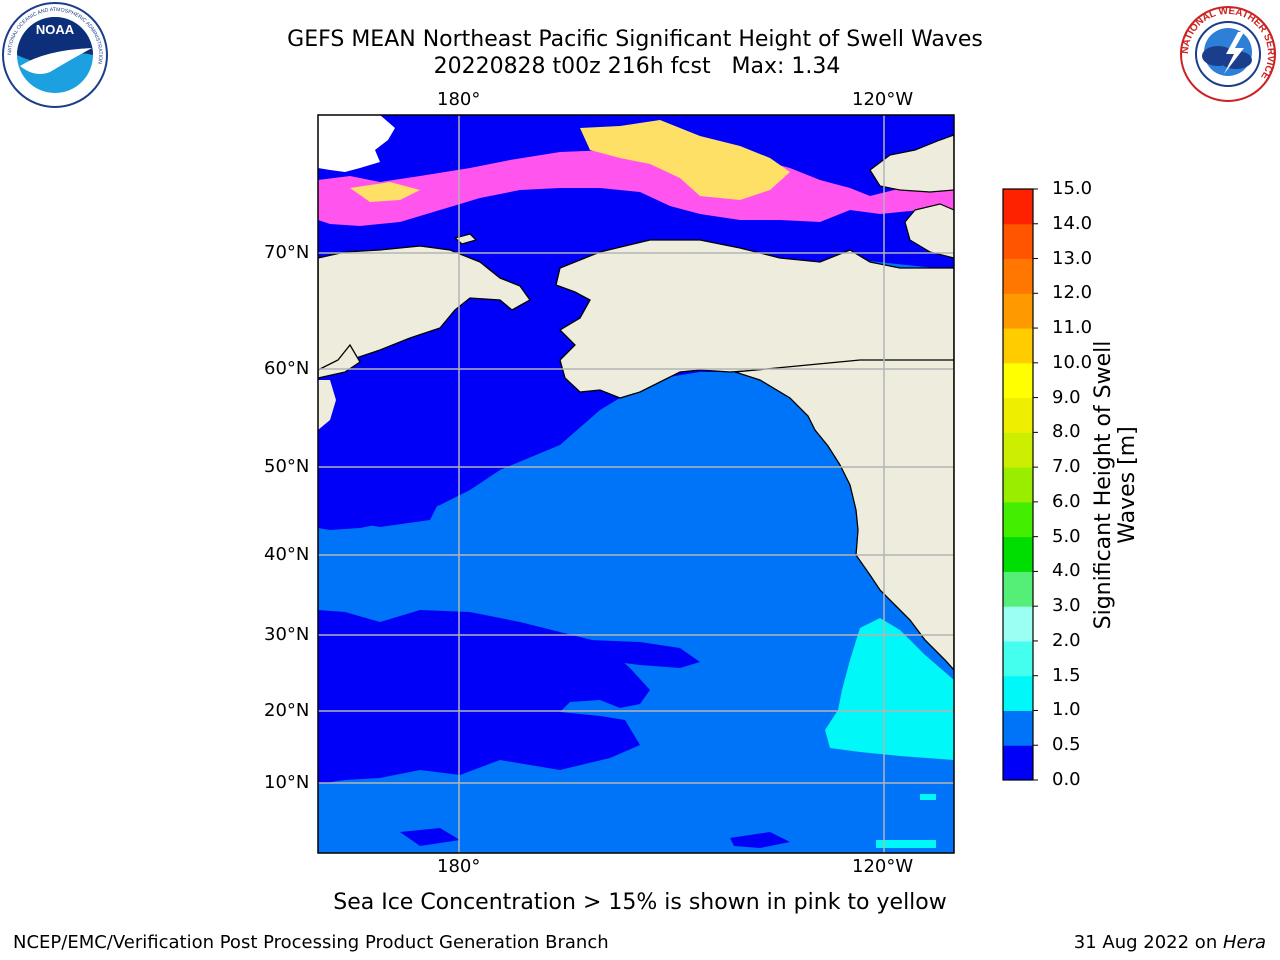  What do you see at coordinates (889, 689) in the screenshot?
I see `mid-swell-cyan` at bounding box center [889, 689].